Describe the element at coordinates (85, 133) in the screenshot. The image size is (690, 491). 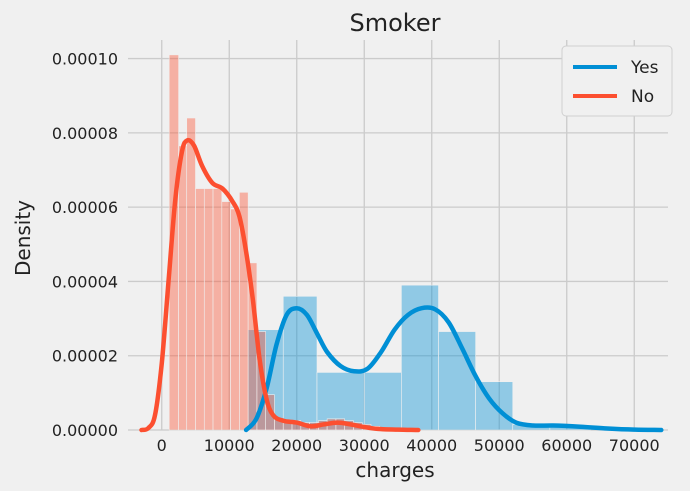
I see `y-tick-label: 0.00008` at that location.